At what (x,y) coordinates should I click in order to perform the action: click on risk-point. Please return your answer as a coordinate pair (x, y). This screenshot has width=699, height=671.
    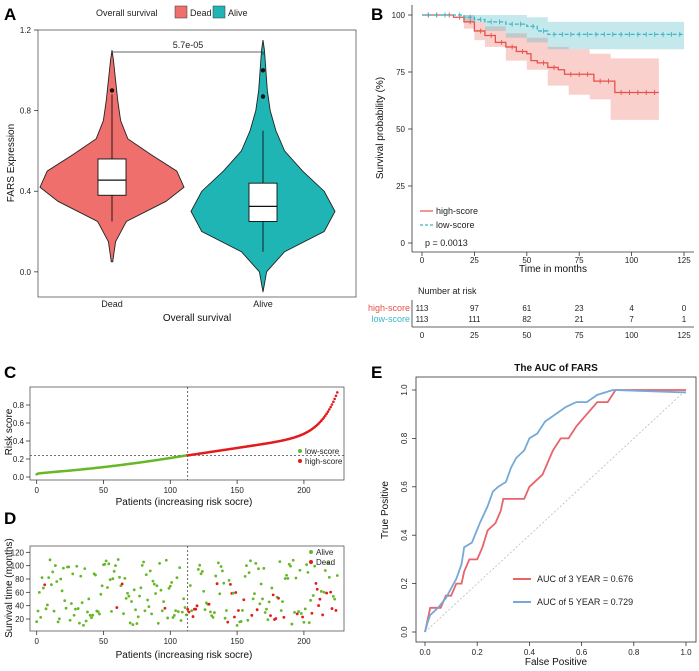
    Looking at the image, I should click on (330, 407).